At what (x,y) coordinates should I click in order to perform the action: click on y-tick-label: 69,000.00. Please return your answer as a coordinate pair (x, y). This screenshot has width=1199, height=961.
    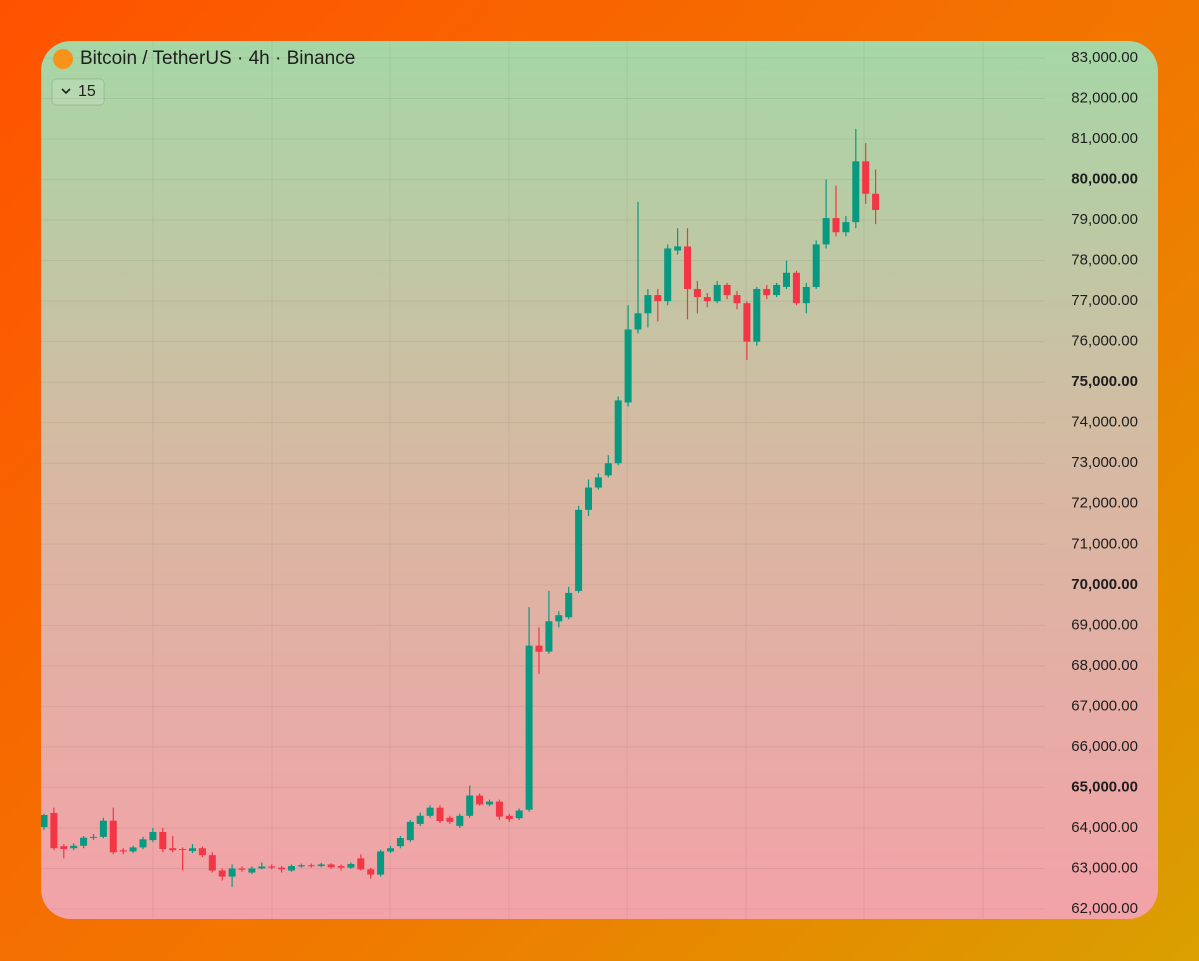
    Looking at the image, I should click on (1104, 624).